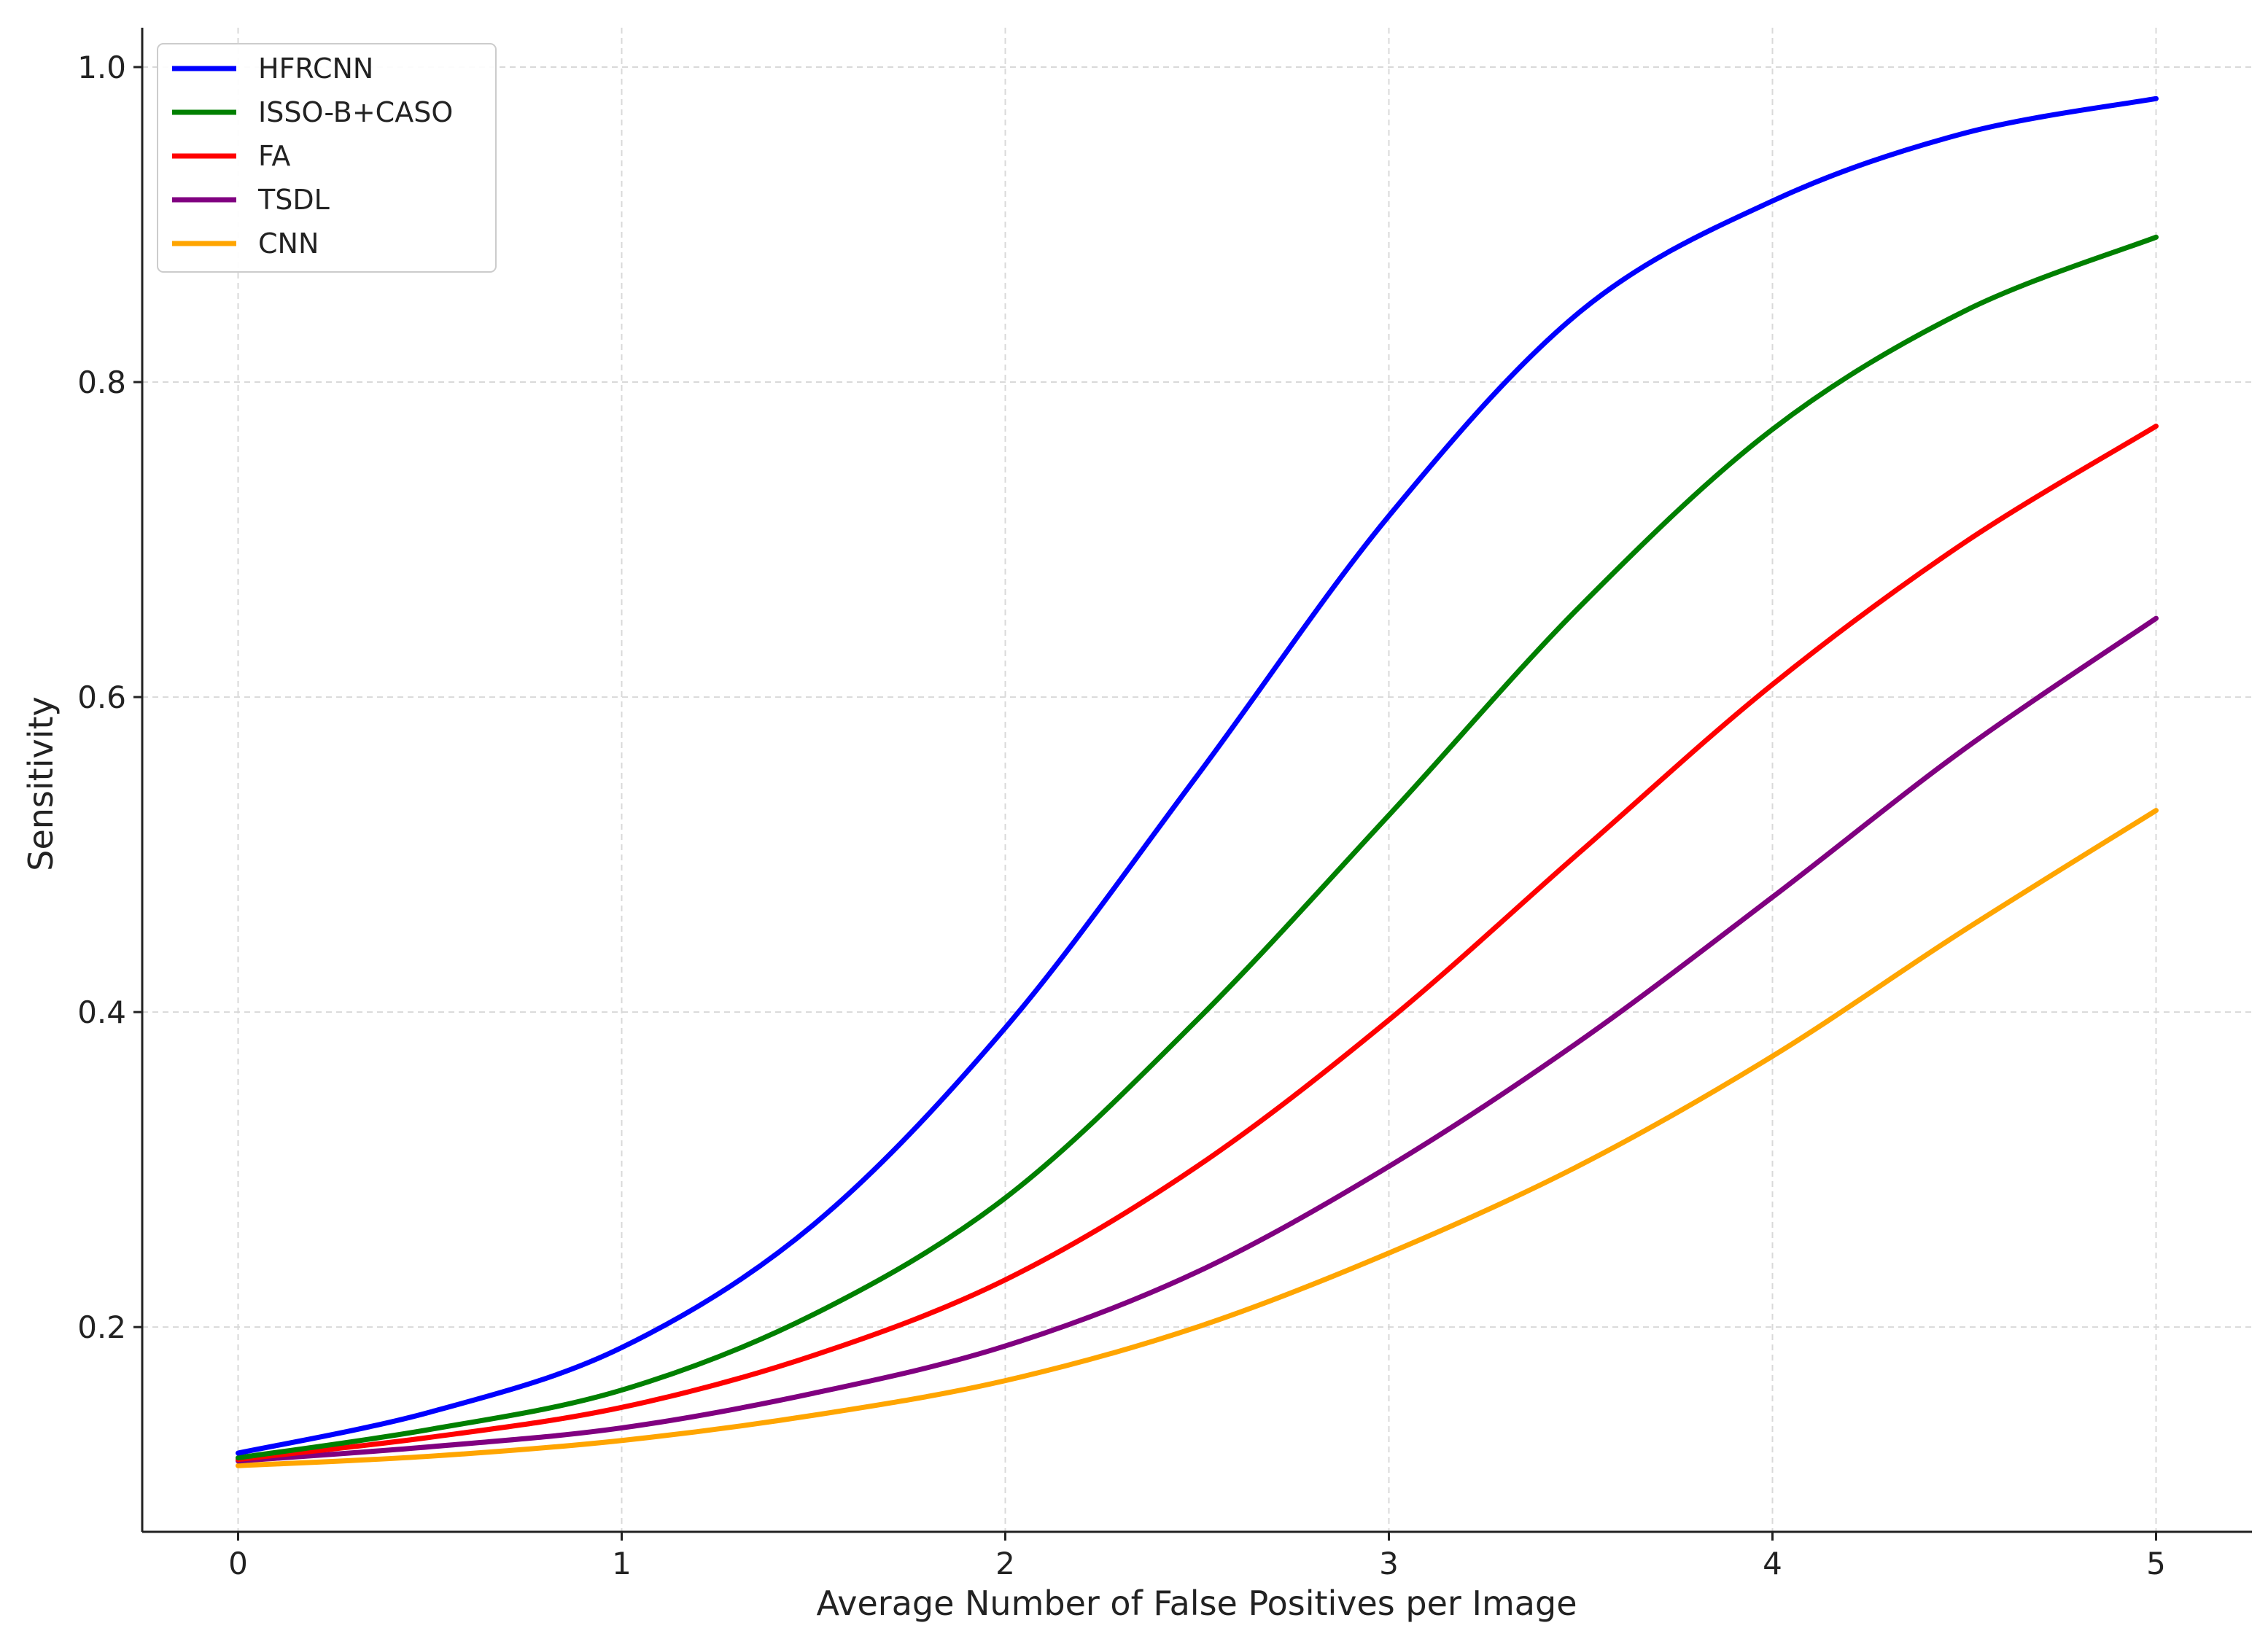  Describe the element at coordinates (274, 156) in the screenshot. I see `legend-label-fa: FA` at that location.